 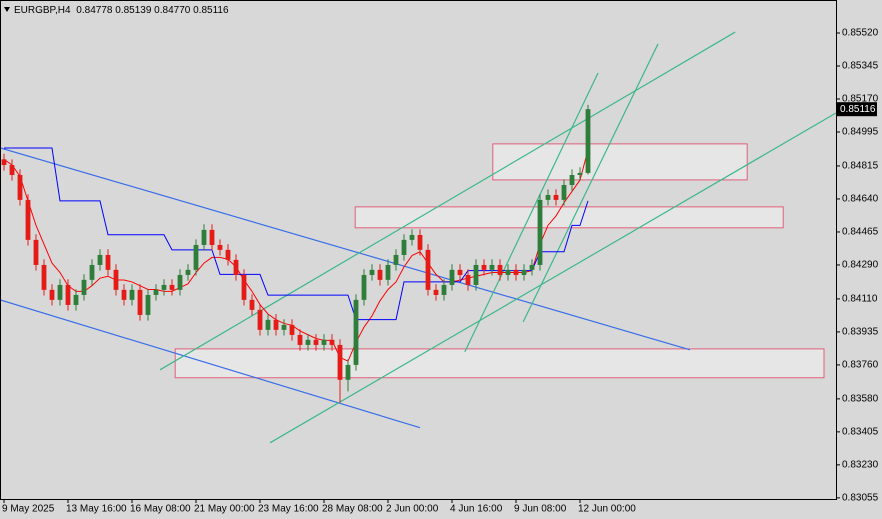 What do you see at coordinates (224, 509) in the screenshot?
I see `x-tick-label: 21 May 00:00` at bounding box center [224, 509].